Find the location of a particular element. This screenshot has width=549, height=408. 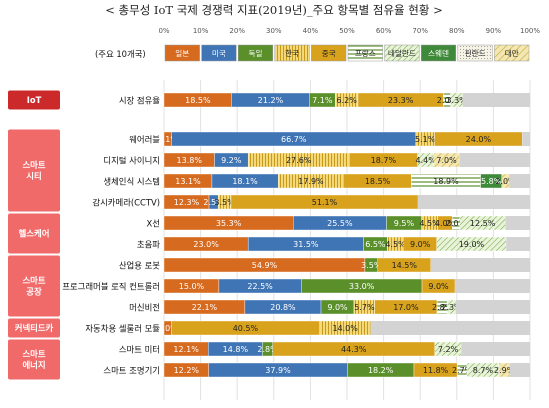

group-label: 헬스케어 is located at coordinates (34, 234).